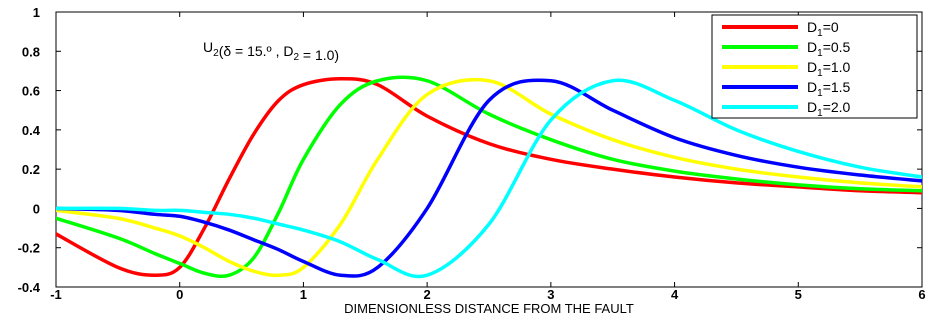 The height and width of the screenshot is (320, 926). I want to click on x-axis-label: DIMENSIONLESS DISTANCE FROM THE FAULT, so click(489, 308).